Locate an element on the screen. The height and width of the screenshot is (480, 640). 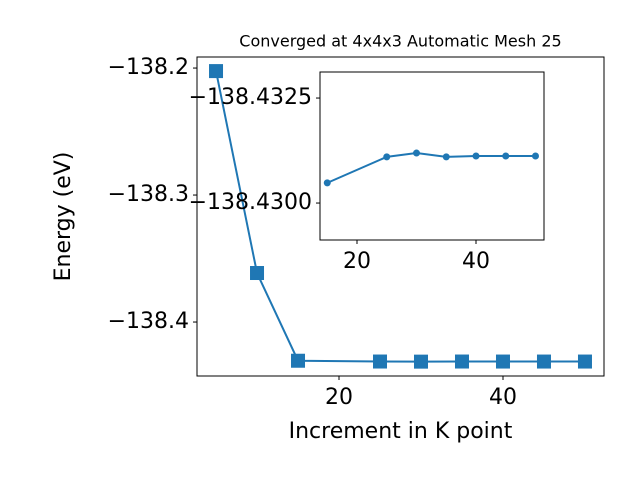
x-axis-label: Increment in K point is located at coordinates (401, 431).